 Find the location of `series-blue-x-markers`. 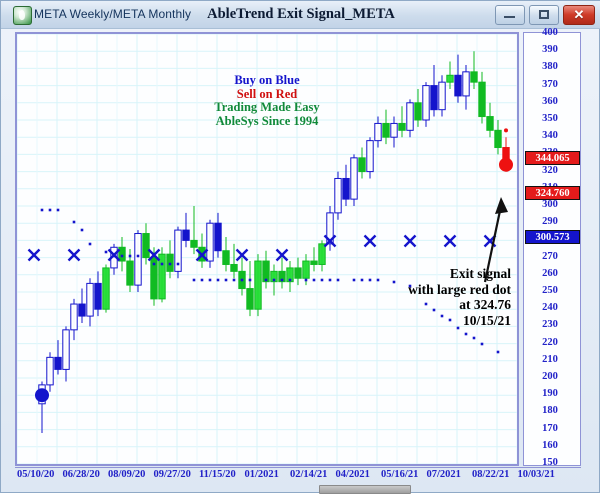

series-blue-x-markers is located at coordinates (262, 248).